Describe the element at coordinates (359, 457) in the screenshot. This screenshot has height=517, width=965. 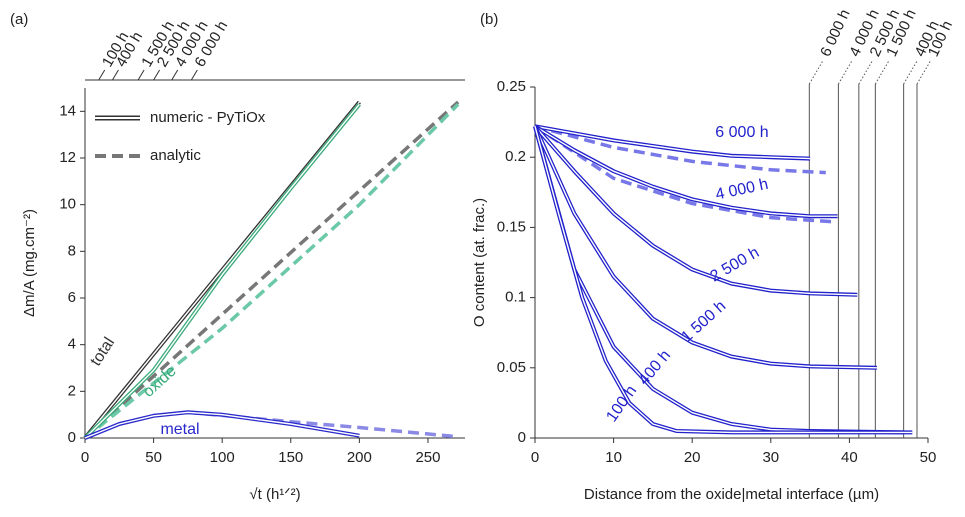
I see `x-tick-label: 200` at that location.